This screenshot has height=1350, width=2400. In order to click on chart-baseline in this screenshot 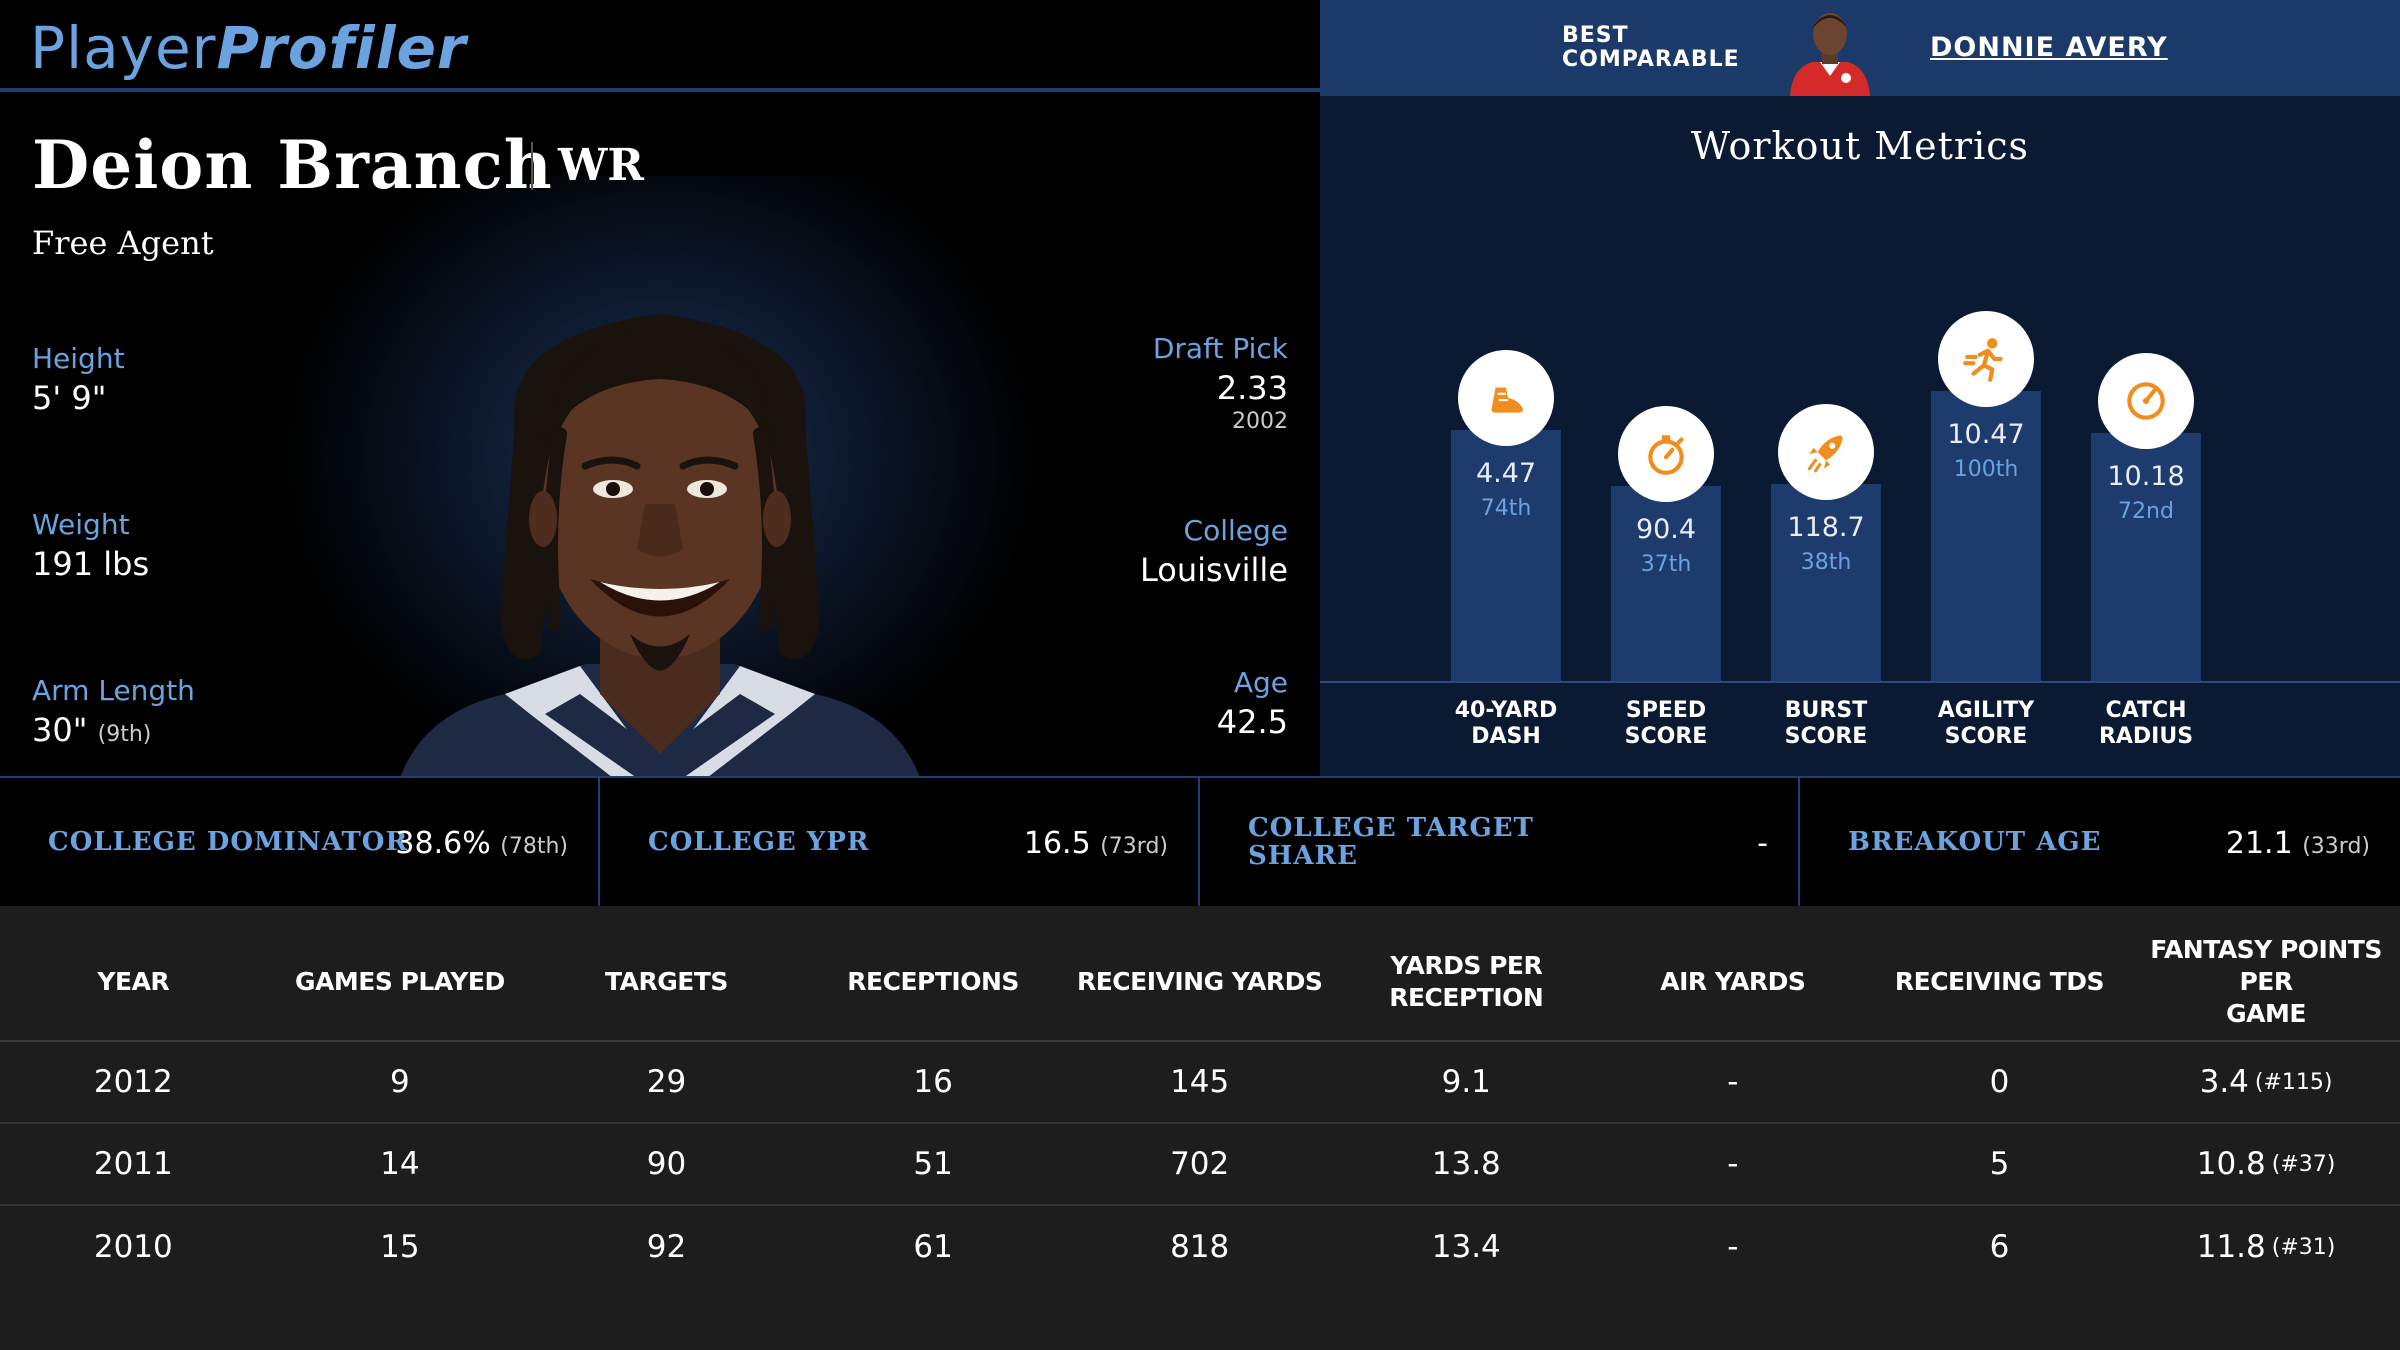, I will do `click(1860, 682)`.